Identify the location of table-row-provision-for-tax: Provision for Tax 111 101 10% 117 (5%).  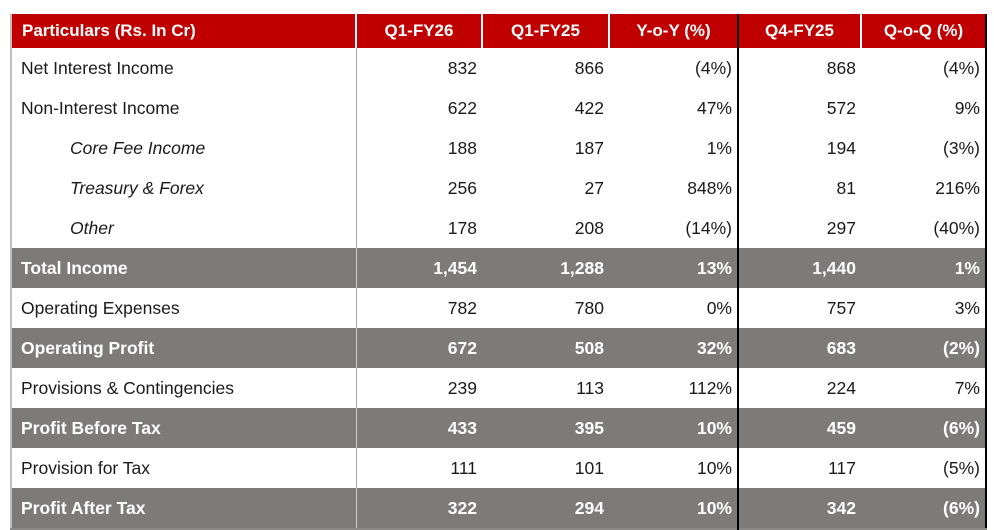
(498, 468).